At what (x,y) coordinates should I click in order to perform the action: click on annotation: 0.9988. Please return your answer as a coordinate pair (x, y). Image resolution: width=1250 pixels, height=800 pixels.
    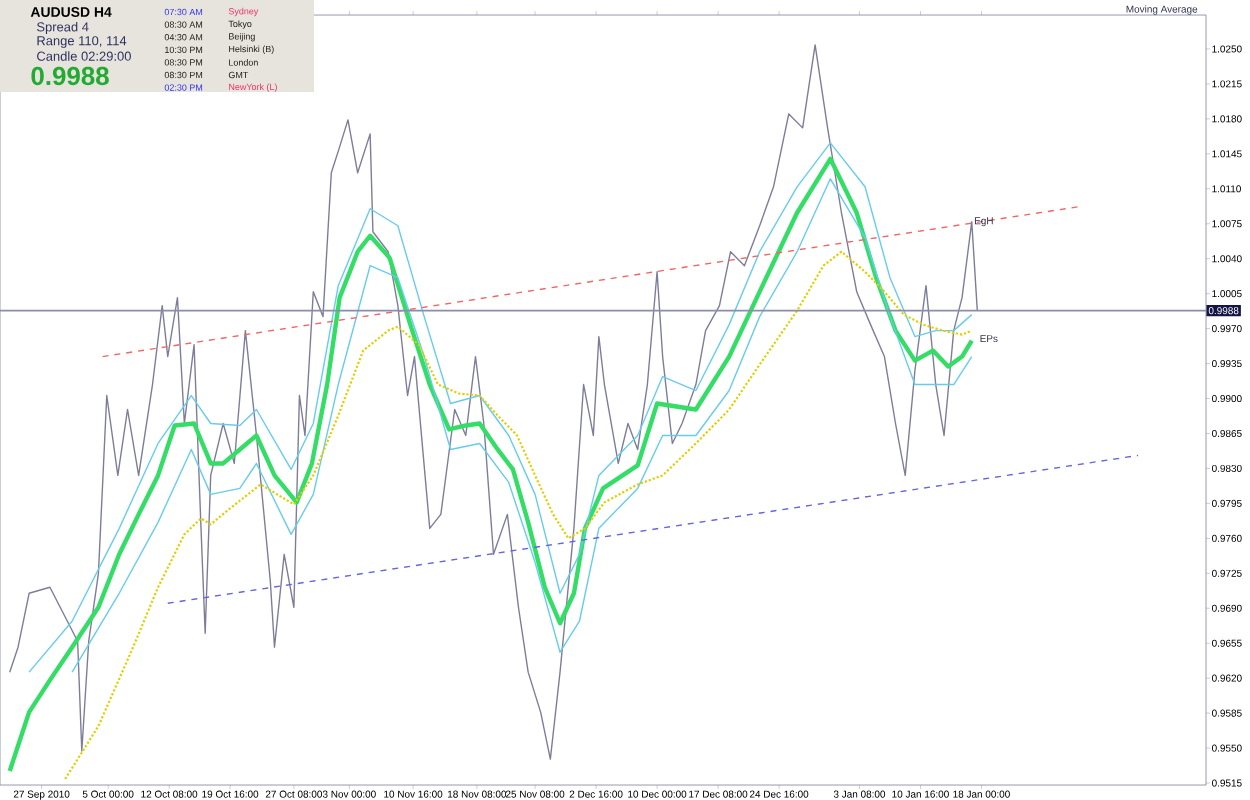
    Looking at the image, I should click on (70, 76).